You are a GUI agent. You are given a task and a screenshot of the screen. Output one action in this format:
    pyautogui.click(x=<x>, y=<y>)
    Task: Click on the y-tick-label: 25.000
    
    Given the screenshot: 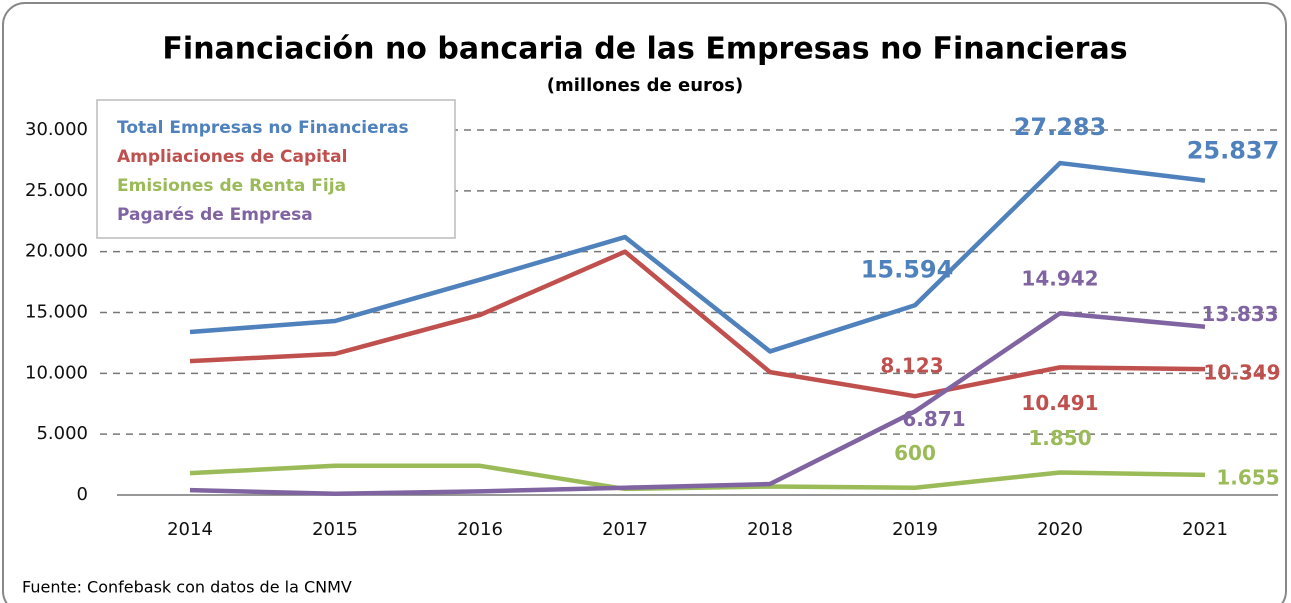 What is the action you would take?
    pyautogui.click(x=56, y=190)
    